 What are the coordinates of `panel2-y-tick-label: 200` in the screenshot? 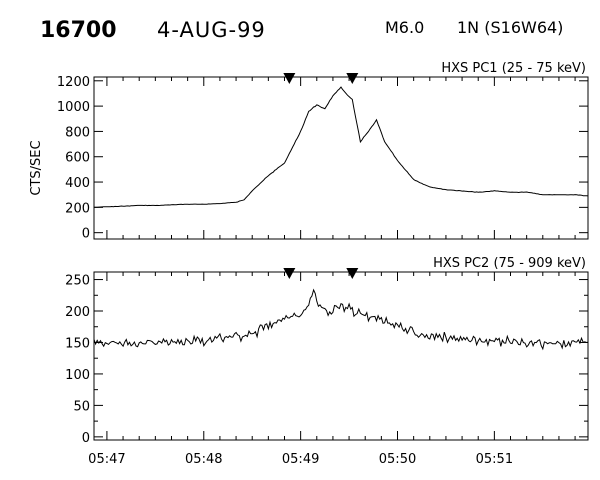 It's located at (77, 312).